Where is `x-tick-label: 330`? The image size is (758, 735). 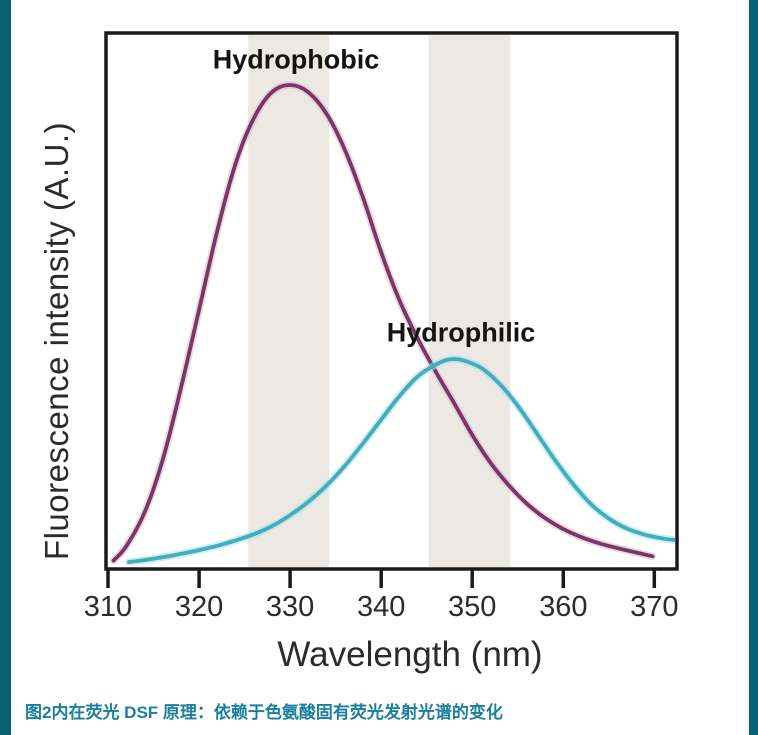
x-tick-label: 330 is located at coordinates (290, 607).